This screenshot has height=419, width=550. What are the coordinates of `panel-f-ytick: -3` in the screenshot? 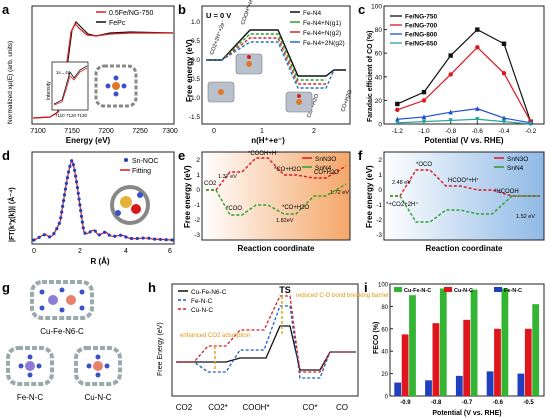 It's located at (379, 235).